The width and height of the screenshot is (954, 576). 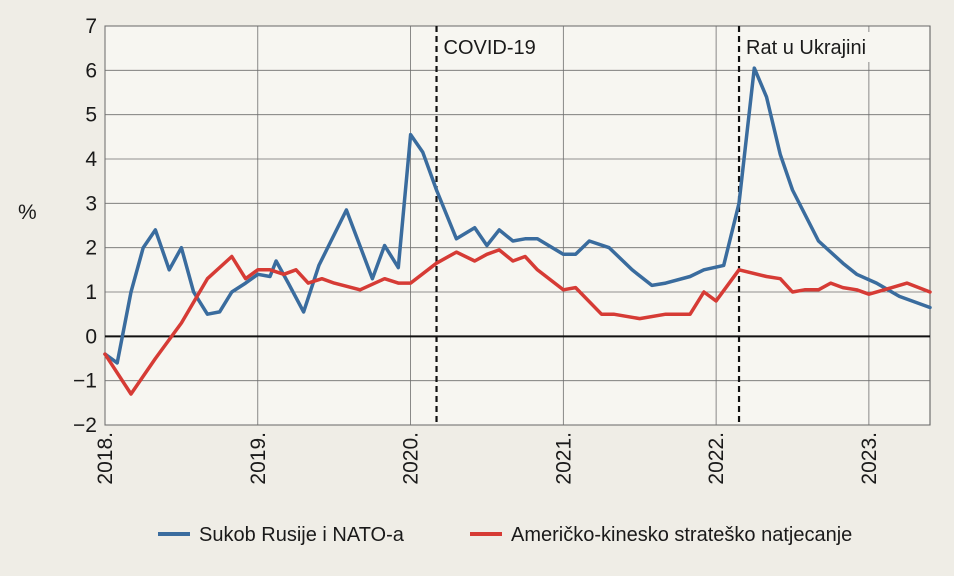 What do you see at coordinates (91, 159) in the screenshot?
I see `y-tick-label: 4` at bounding box center [91, 159].